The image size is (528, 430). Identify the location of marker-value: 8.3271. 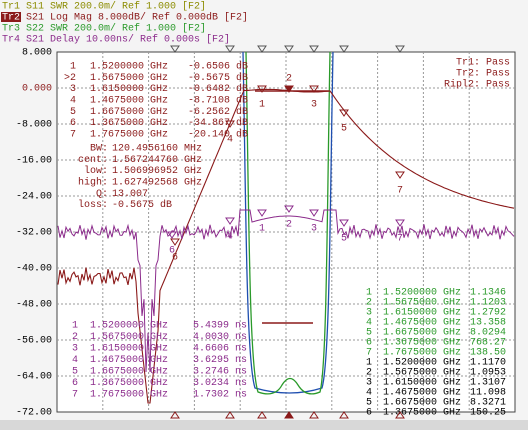
(488, 403).